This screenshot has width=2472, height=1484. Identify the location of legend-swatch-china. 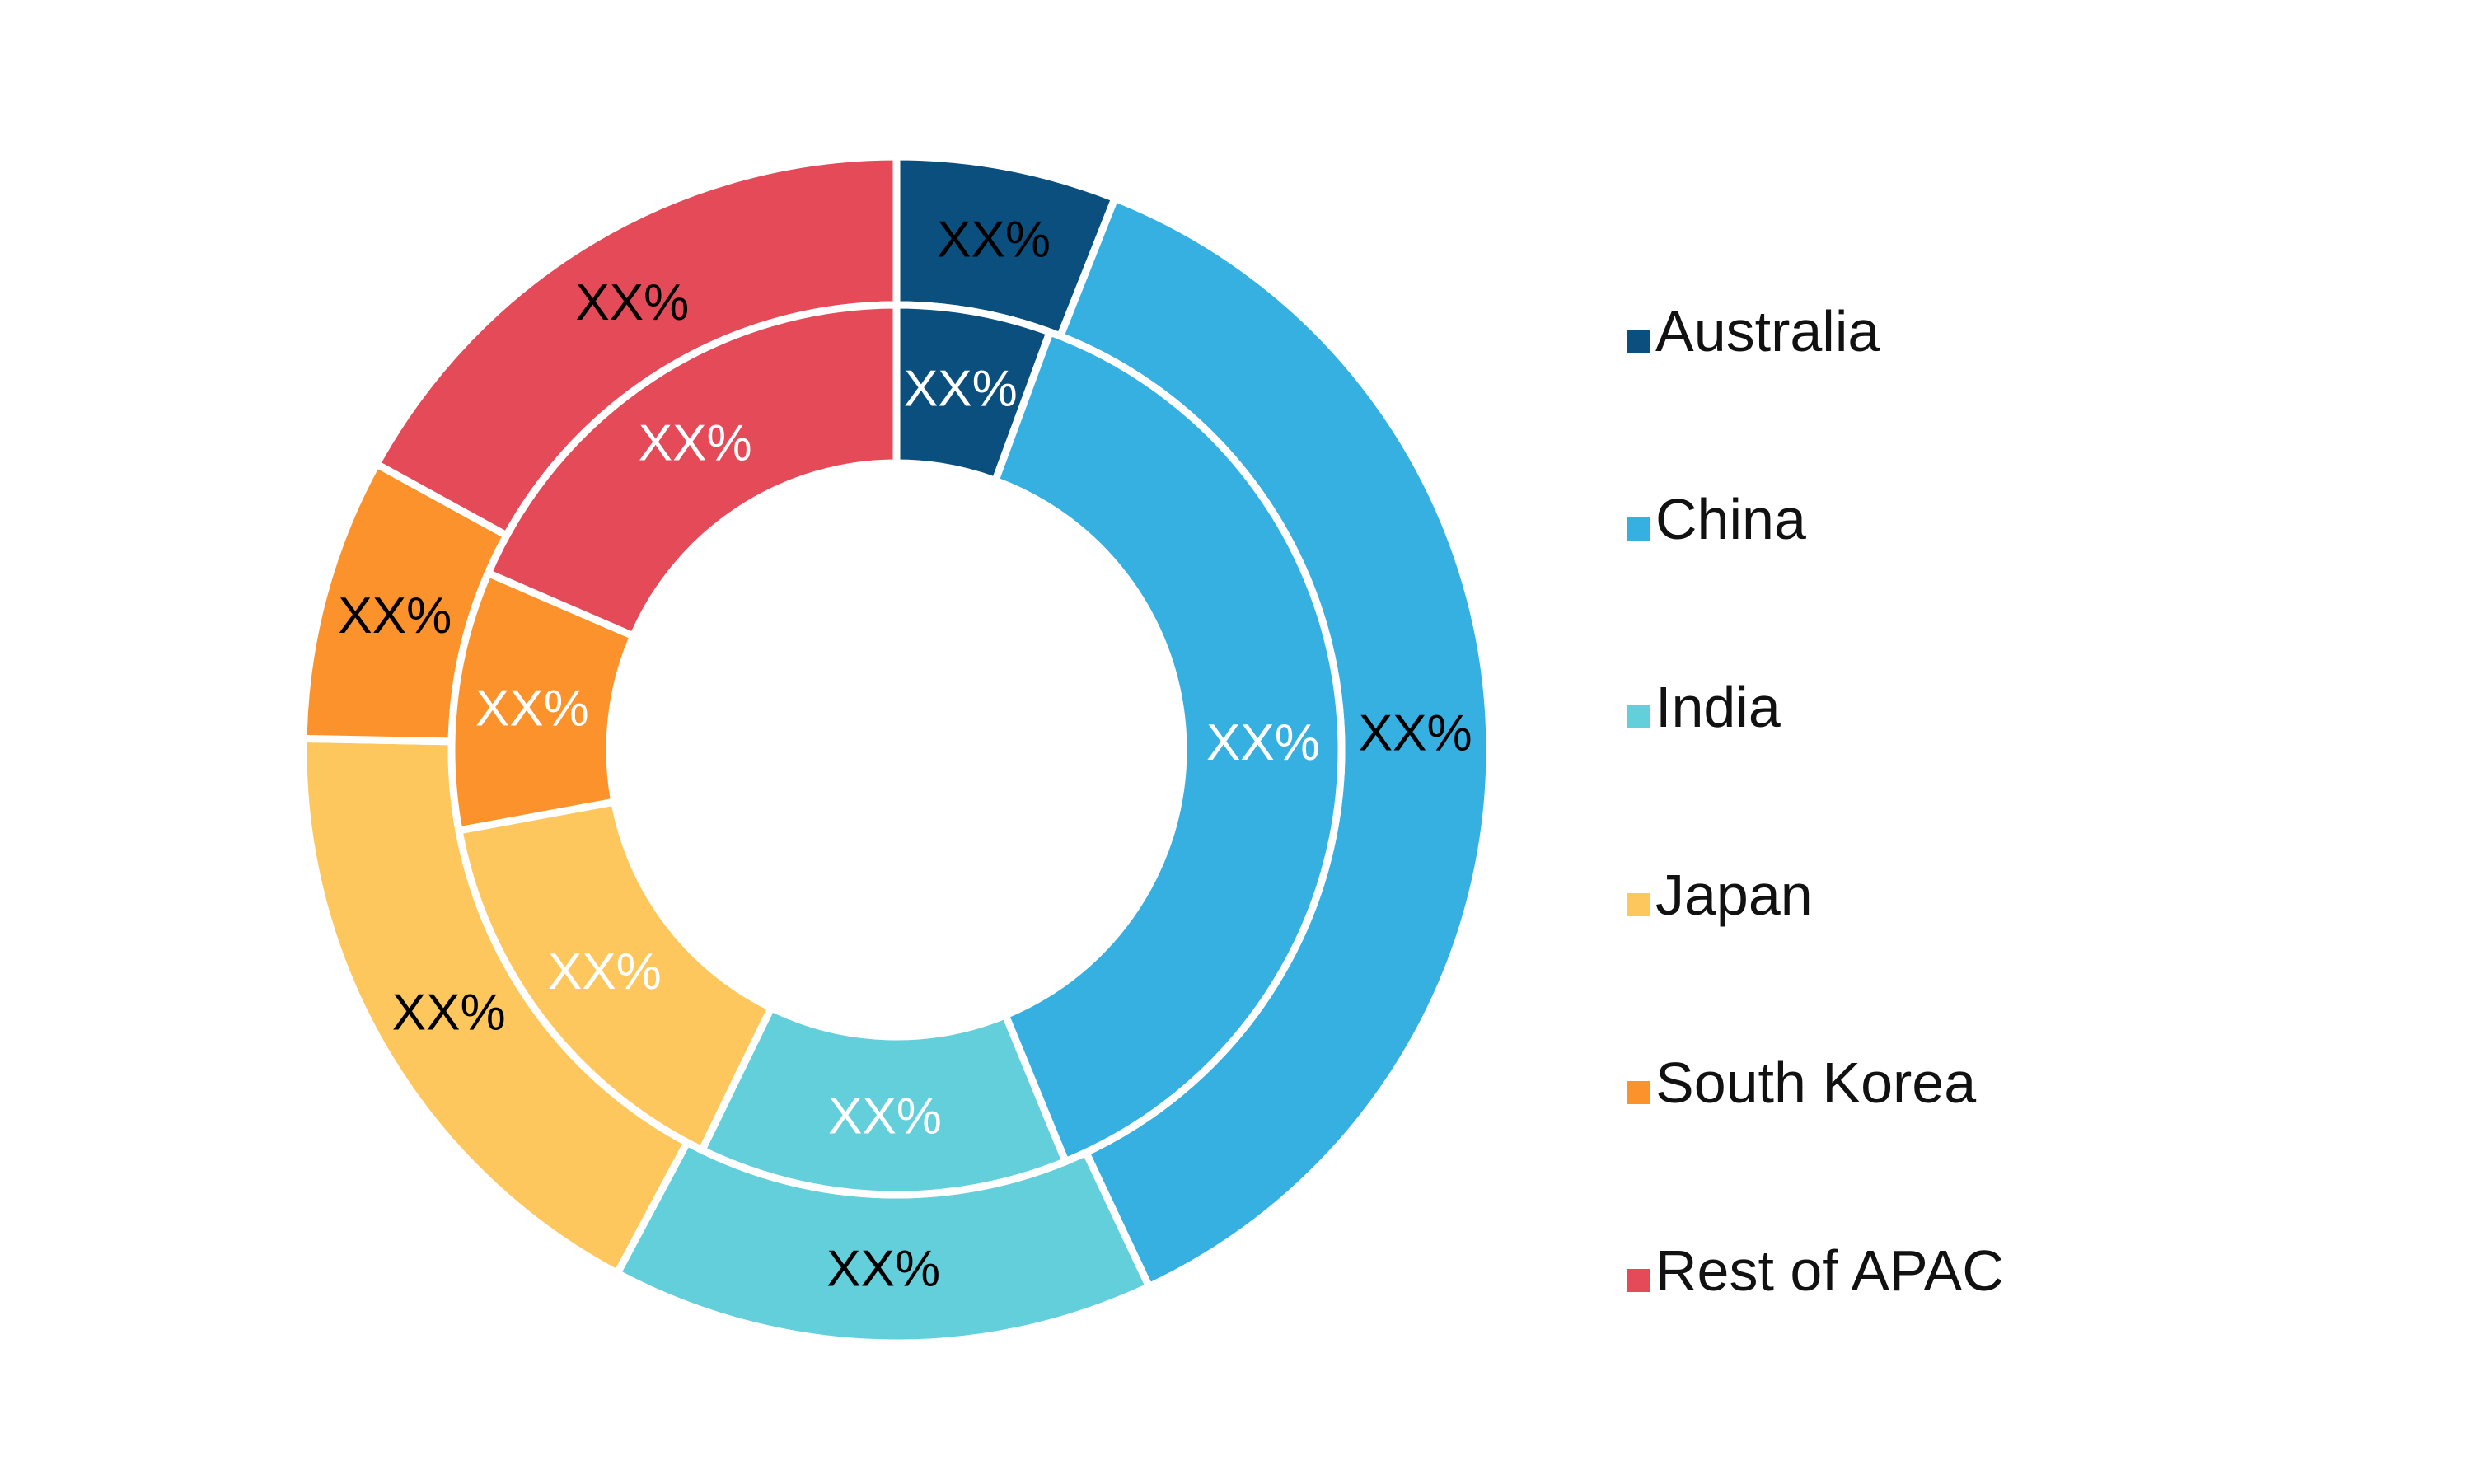
(1638, 529).